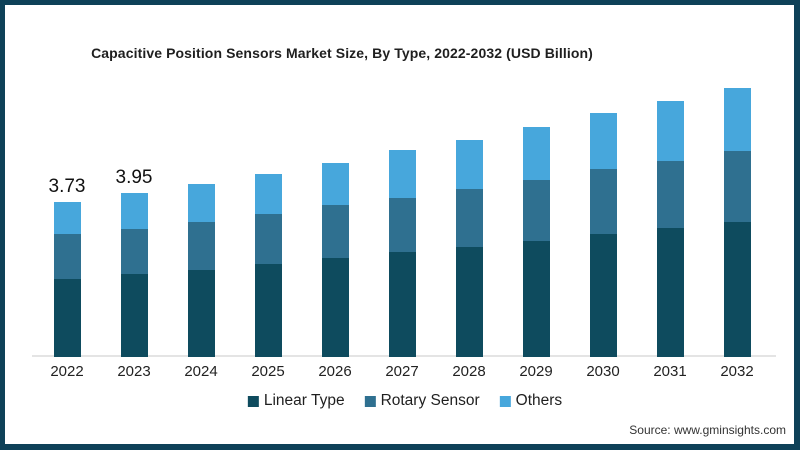  What do you see at coordinates (670, 371) in the screenshot?
I see `x-axis-label-2031: 2031` at bounding box center [670, 371].